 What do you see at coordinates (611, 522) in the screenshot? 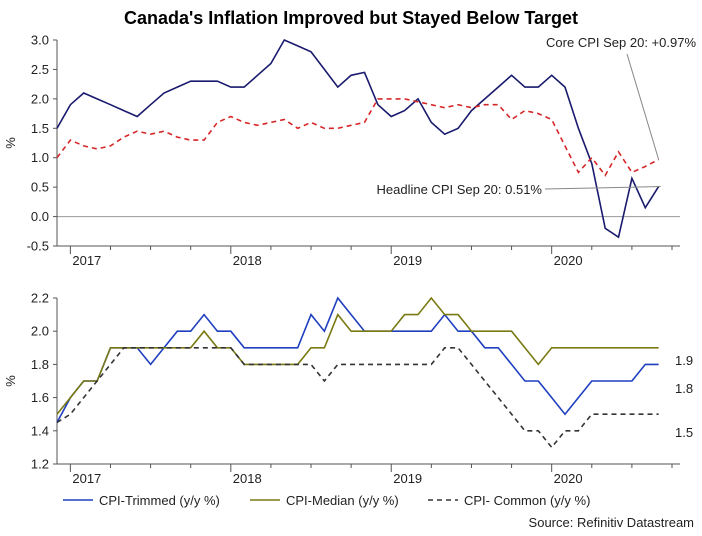
I see `source-note: Source: Refinitiv Datastream` at bounding box center [611, 522].